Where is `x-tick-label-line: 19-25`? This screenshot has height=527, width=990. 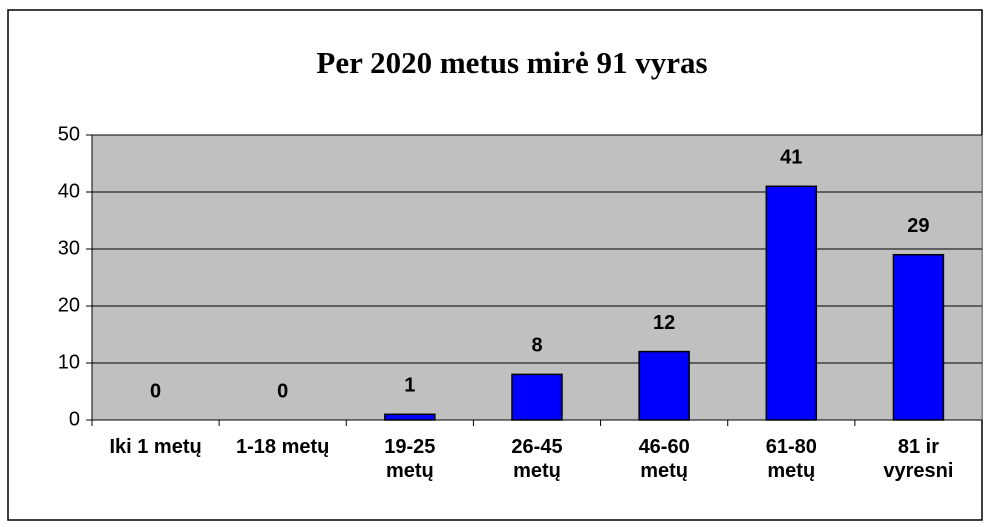 x-tick-label-line: 19-25 is located at coordinates (409, 447).